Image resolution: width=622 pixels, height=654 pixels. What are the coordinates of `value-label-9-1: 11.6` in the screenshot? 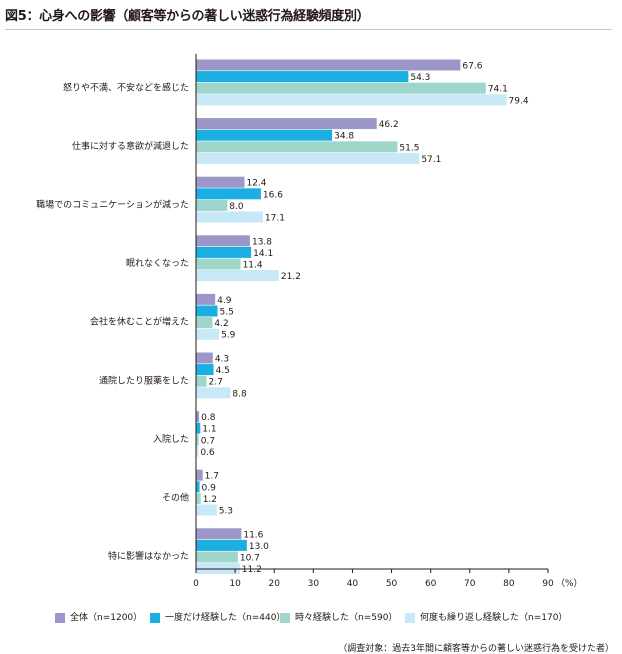 It's located at (253, 535).